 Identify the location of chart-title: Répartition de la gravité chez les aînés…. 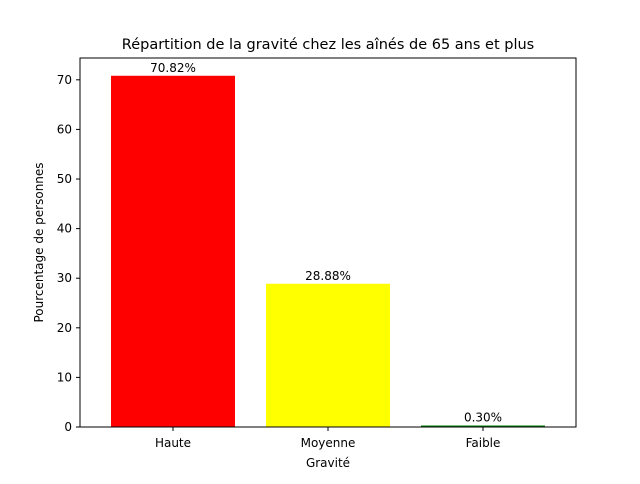
(328, 45).